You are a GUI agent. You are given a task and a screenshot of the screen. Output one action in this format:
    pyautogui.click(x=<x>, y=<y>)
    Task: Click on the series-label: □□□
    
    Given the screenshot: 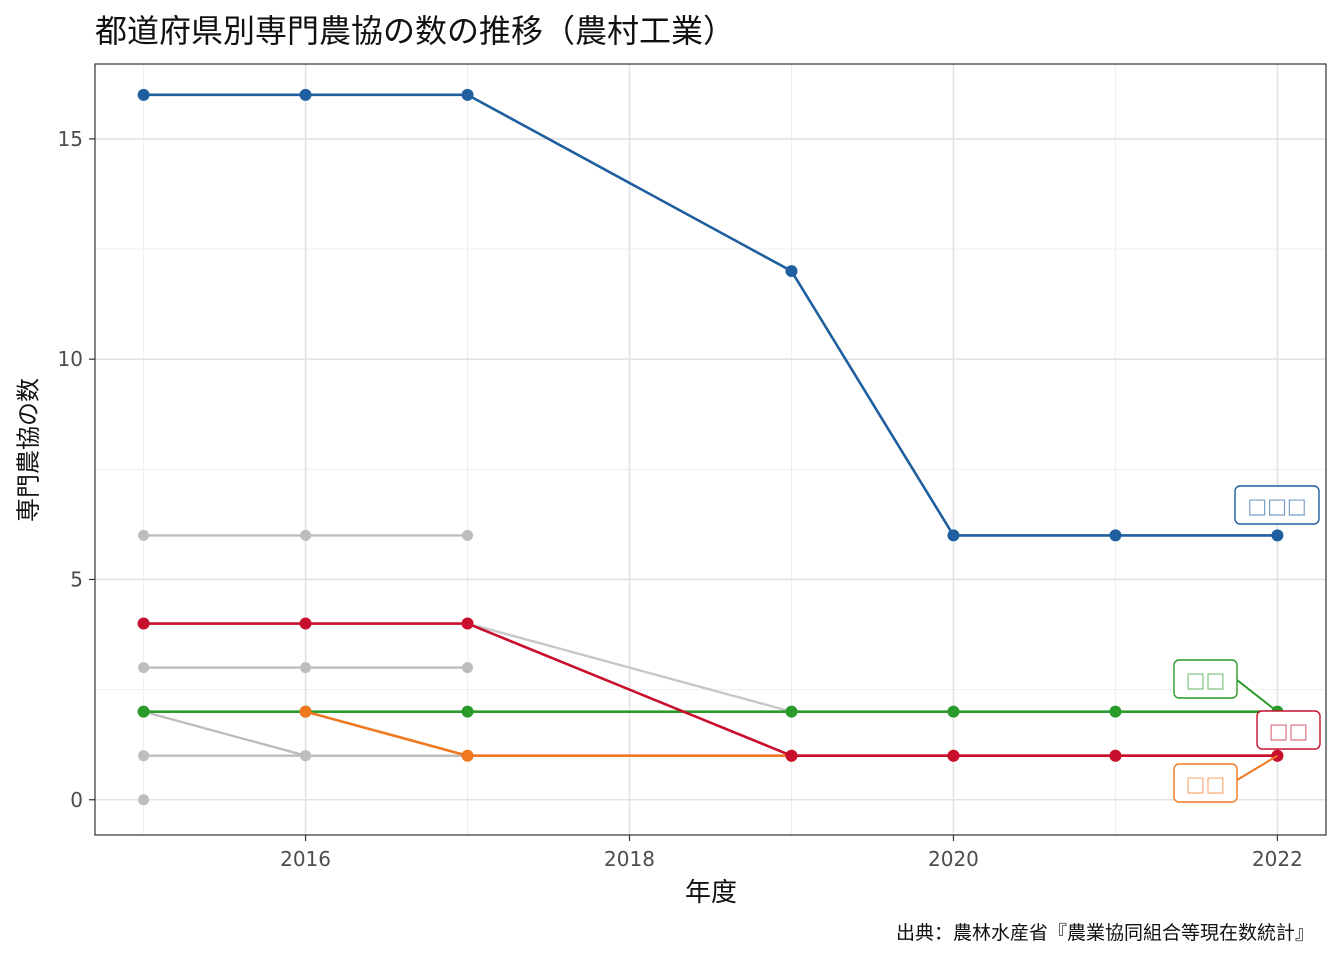 What is the action you would take?
    pyautogui.click(x=1277, y=506)
    